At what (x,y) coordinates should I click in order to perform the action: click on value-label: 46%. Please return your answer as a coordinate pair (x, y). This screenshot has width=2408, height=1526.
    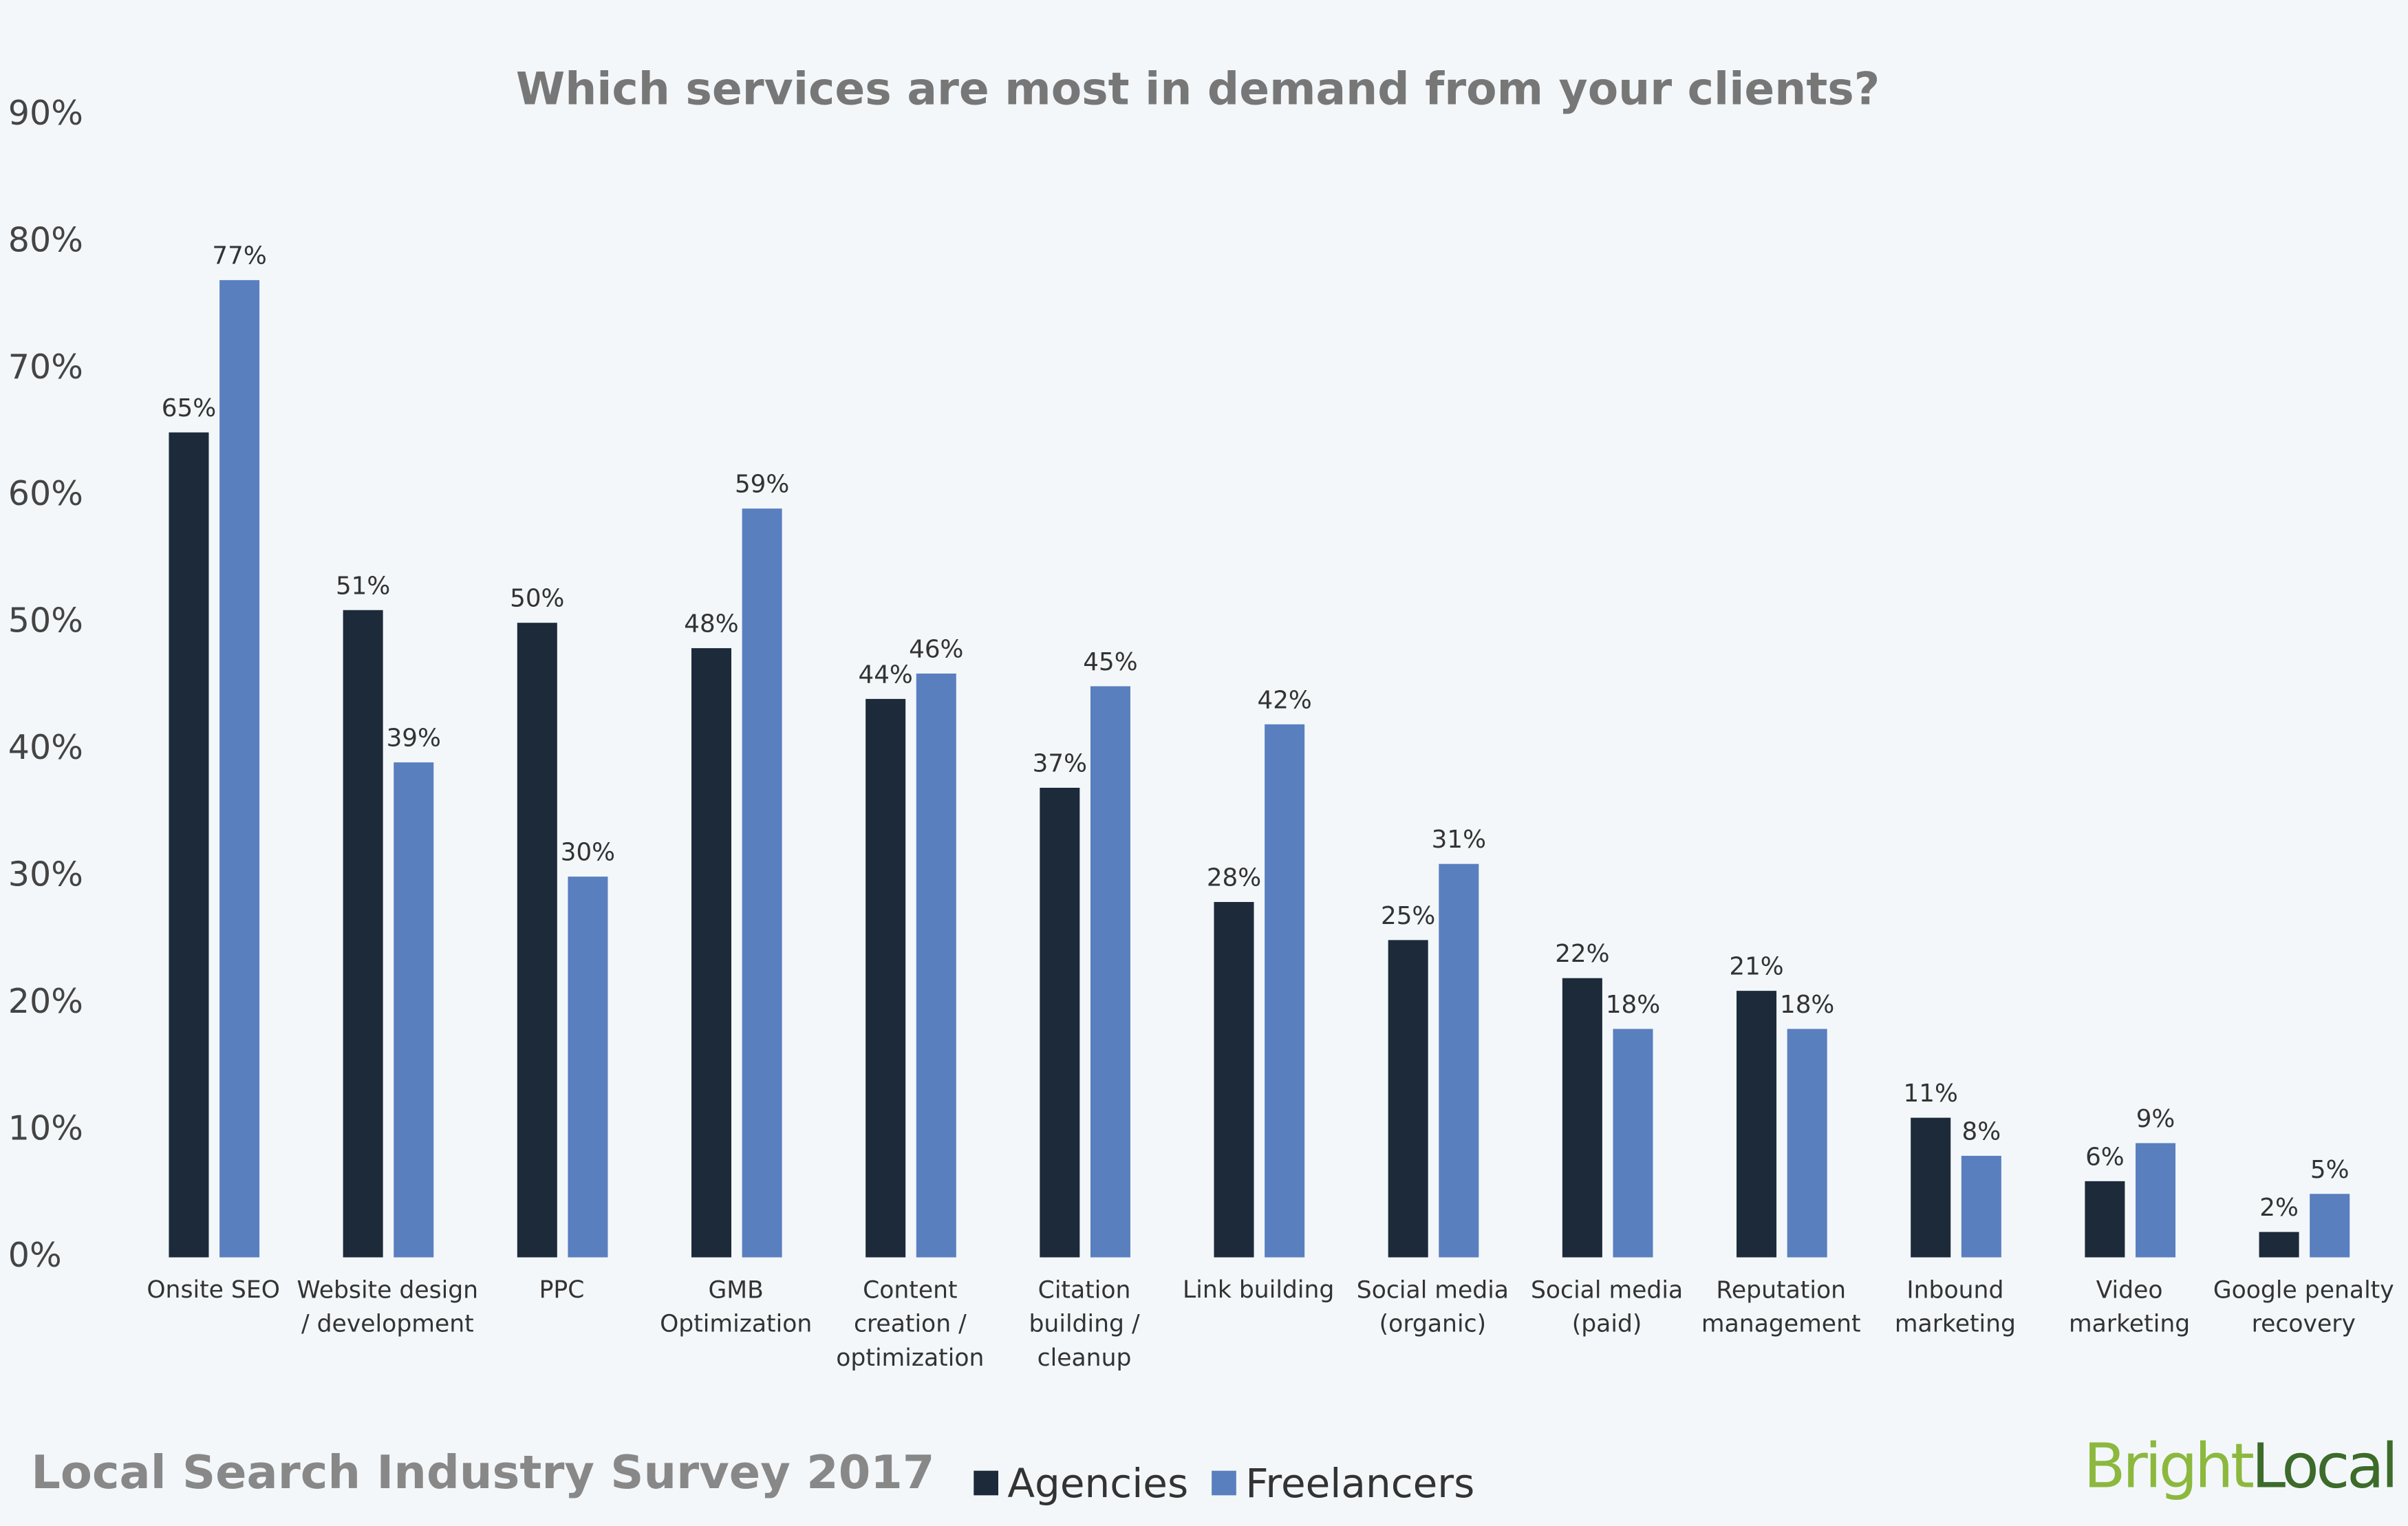
    Looking at the image, I should click on (936, 650).